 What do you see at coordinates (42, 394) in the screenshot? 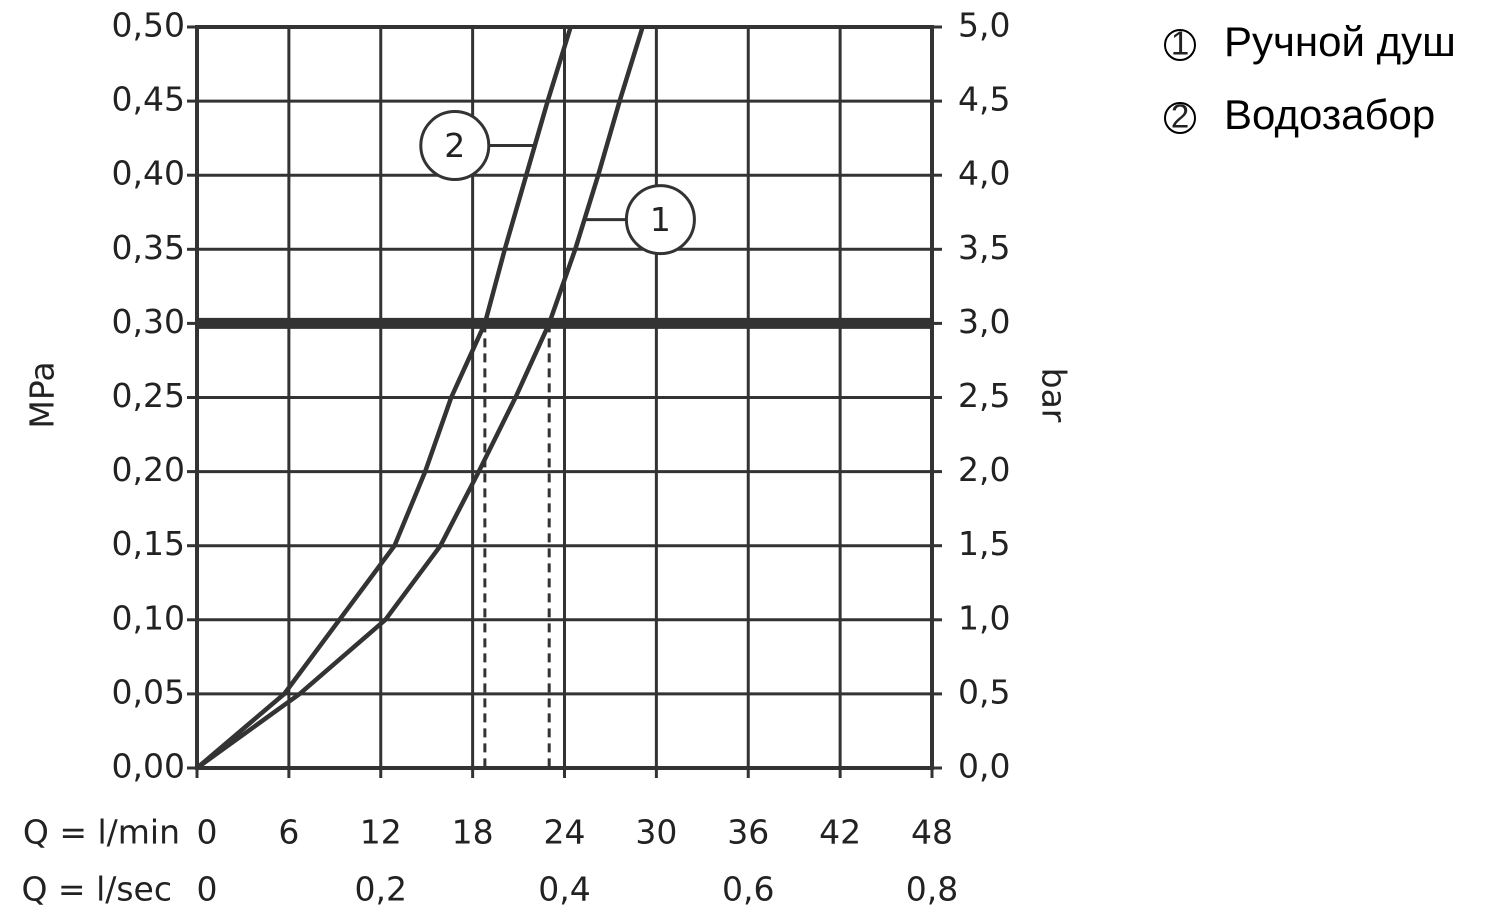
I see `y-axis-label: MPa` at bounding box center [42, 394].